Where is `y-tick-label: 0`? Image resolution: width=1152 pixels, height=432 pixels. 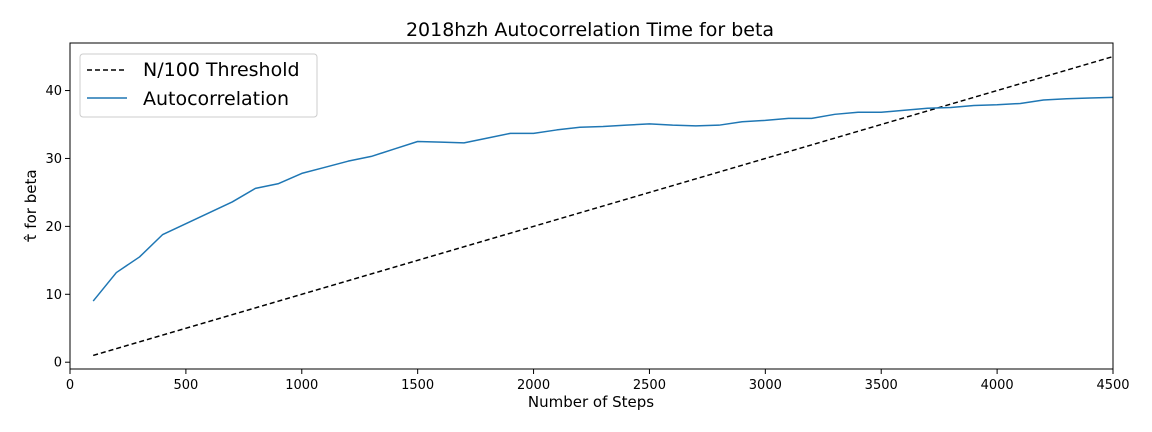 y-tick-label: 0 is located at coordinates (58, 363).